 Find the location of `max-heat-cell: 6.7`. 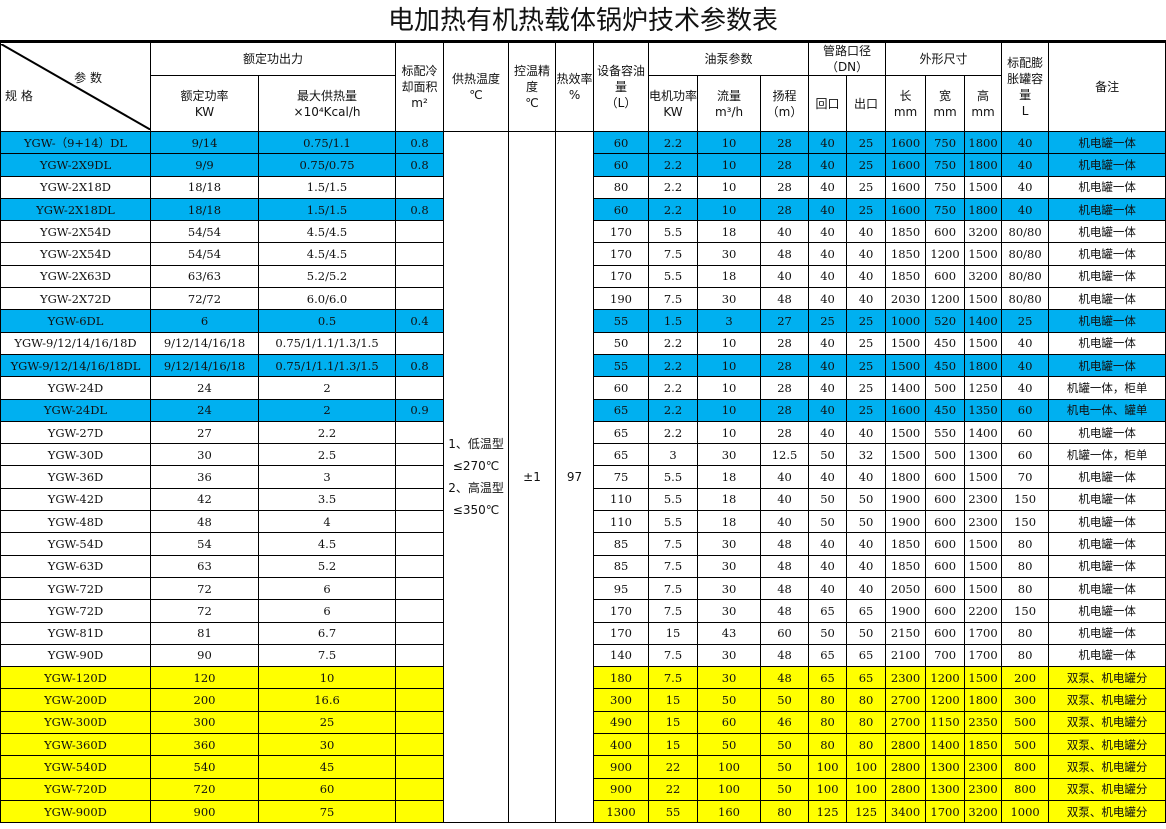

max-heat-cell: 6.7 is located at coordinates (327, 633).